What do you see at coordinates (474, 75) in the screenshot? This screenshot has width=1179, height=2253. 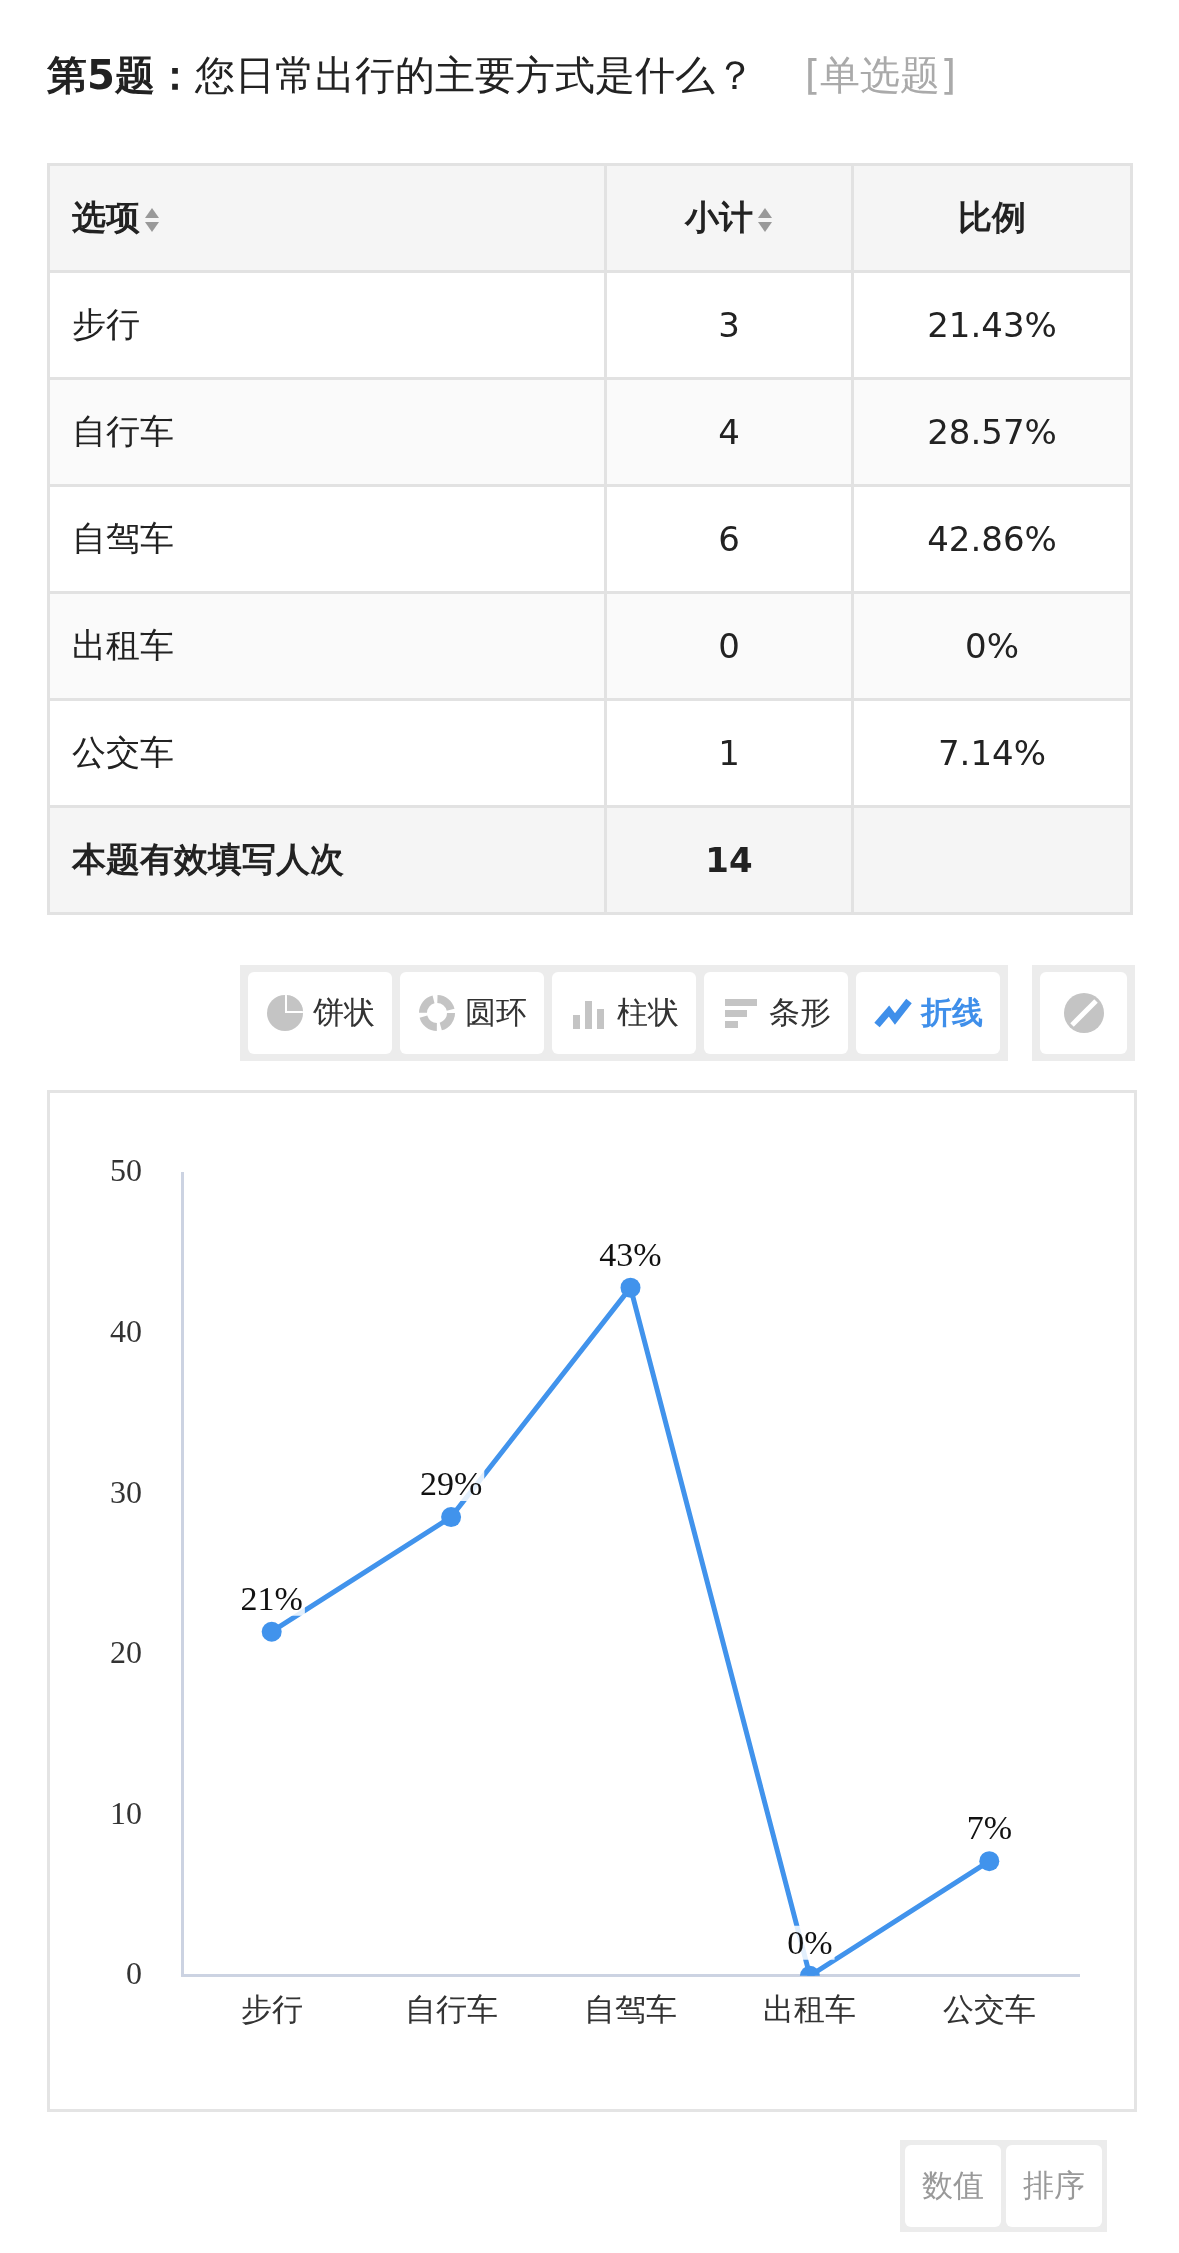 I see `chart-subtitle: 您日常出行的主要方式是什么？` at bounding box center [474, 75].